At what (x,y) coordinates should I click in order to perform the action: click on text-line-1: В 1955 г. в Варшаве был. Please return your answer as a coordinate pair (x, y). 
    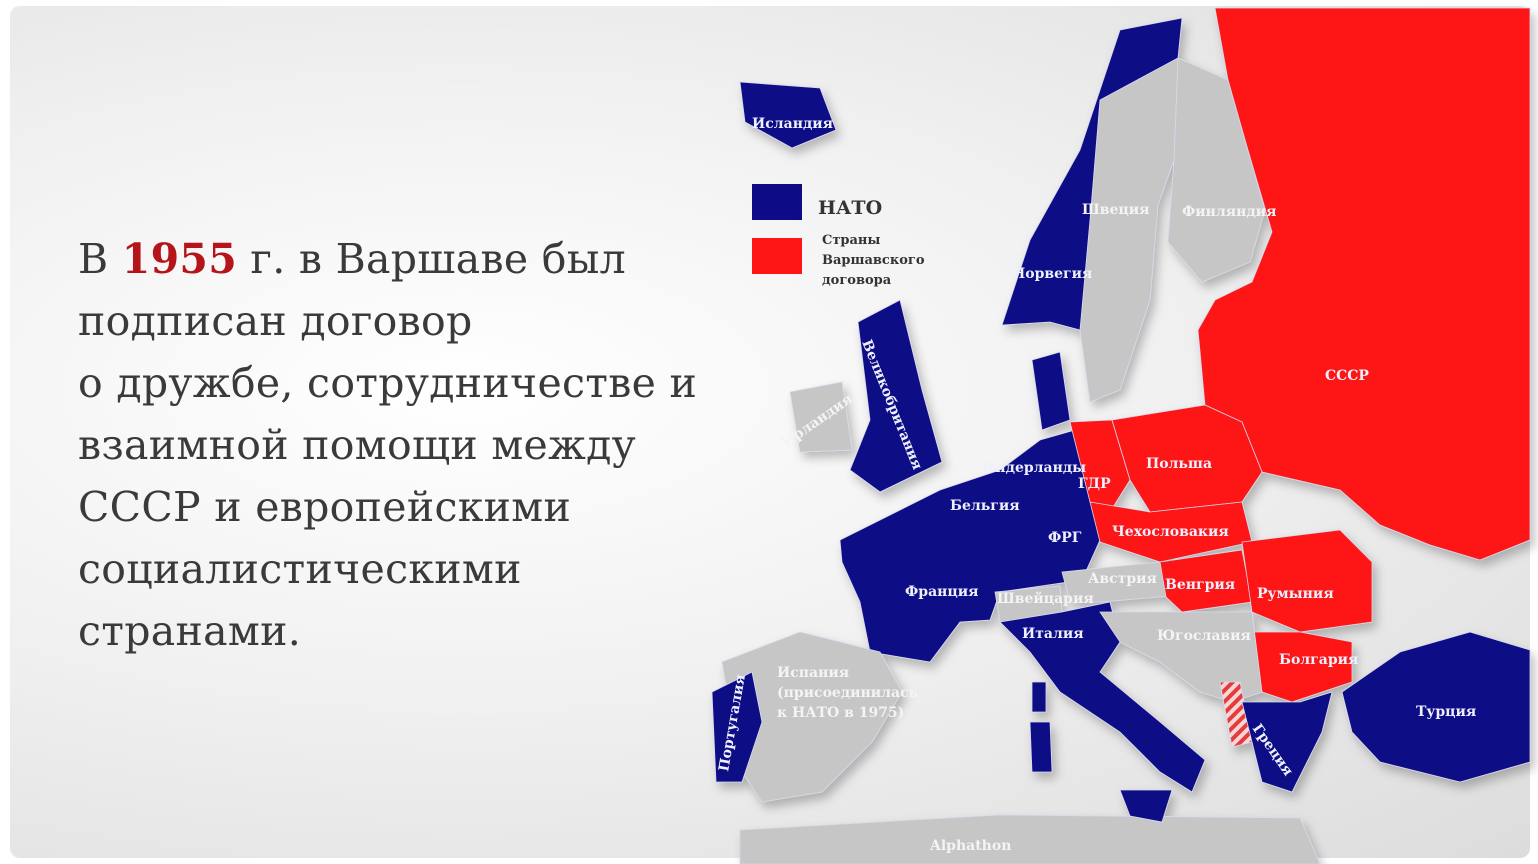
    Looking at the image, I should click on (387, 259).